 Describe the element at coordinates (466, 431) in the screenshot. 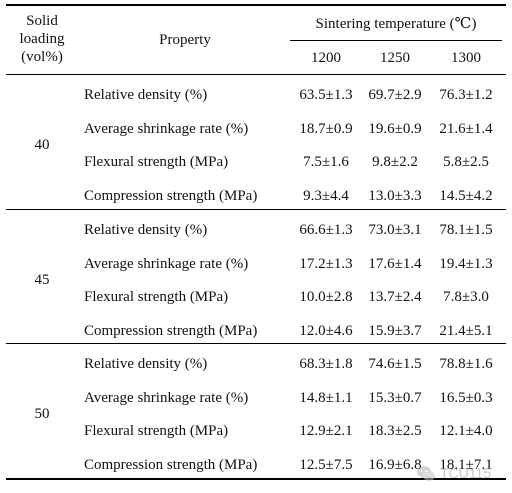

I see `table-cell-value: 12.1±4.0` at that location.